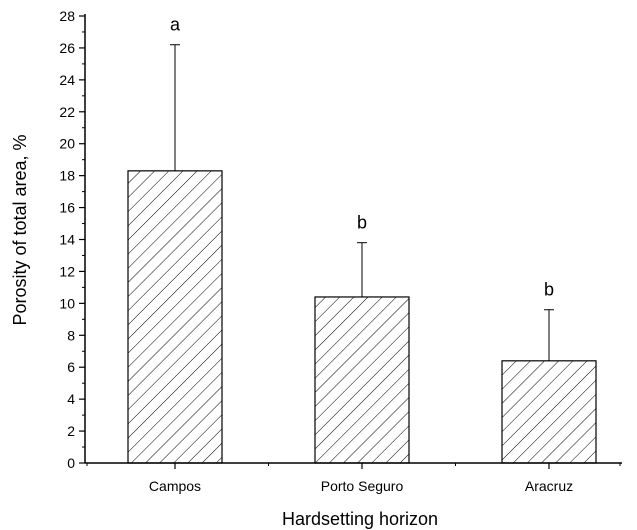 This screenshot has width=637, height=530. I want to click on category-labels-layer: Campos Porto Seguro Aracruz, so click(361, 486).